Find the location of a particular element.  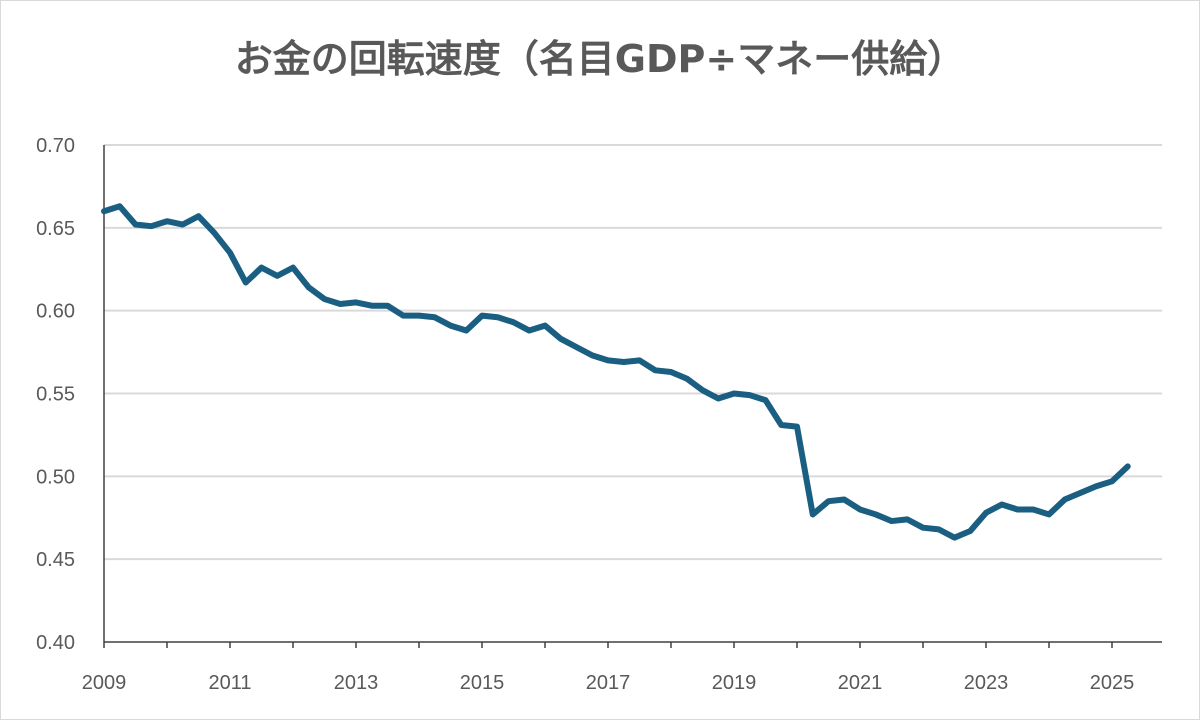

y-tick-label: 0.55 is located at coordinates (55, 395).